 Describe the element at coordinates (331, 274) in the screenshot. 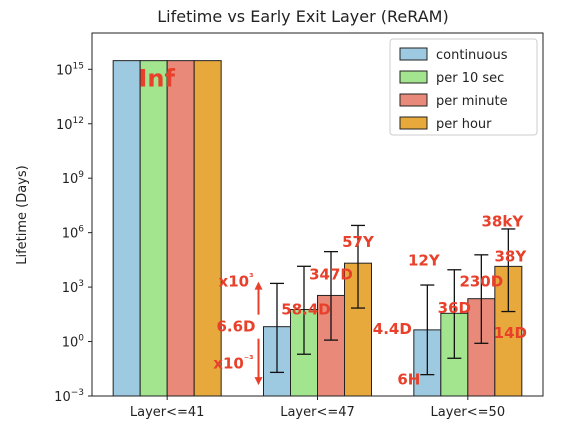

I see `annotation-label: 347D` at that location.